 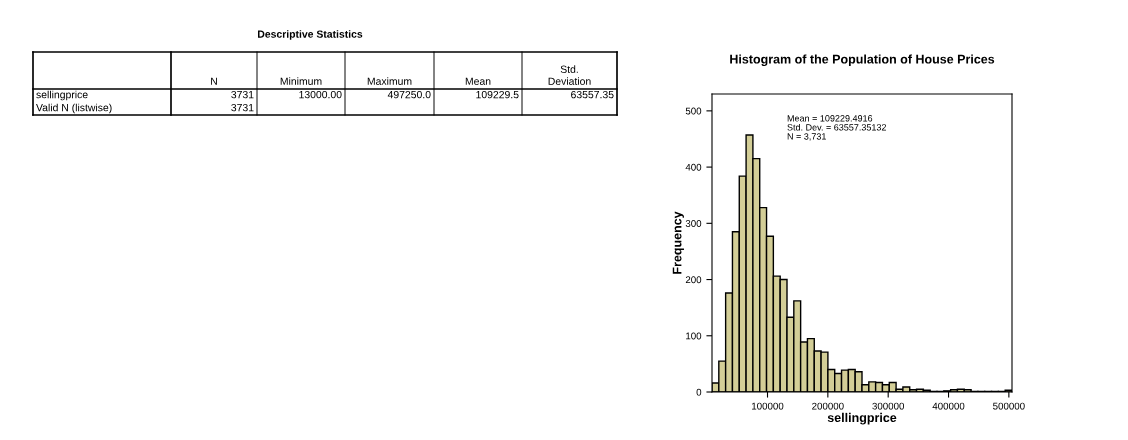 I want to click on x-tick-label: 400000, so click(x=948, y=406).